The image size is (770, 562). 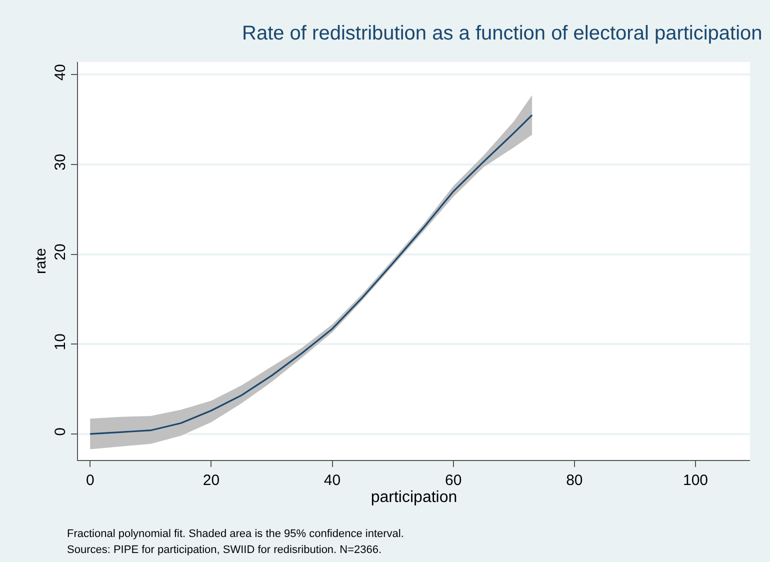 I want to click on x-tick-label: 60, so click(x=453, y=480).